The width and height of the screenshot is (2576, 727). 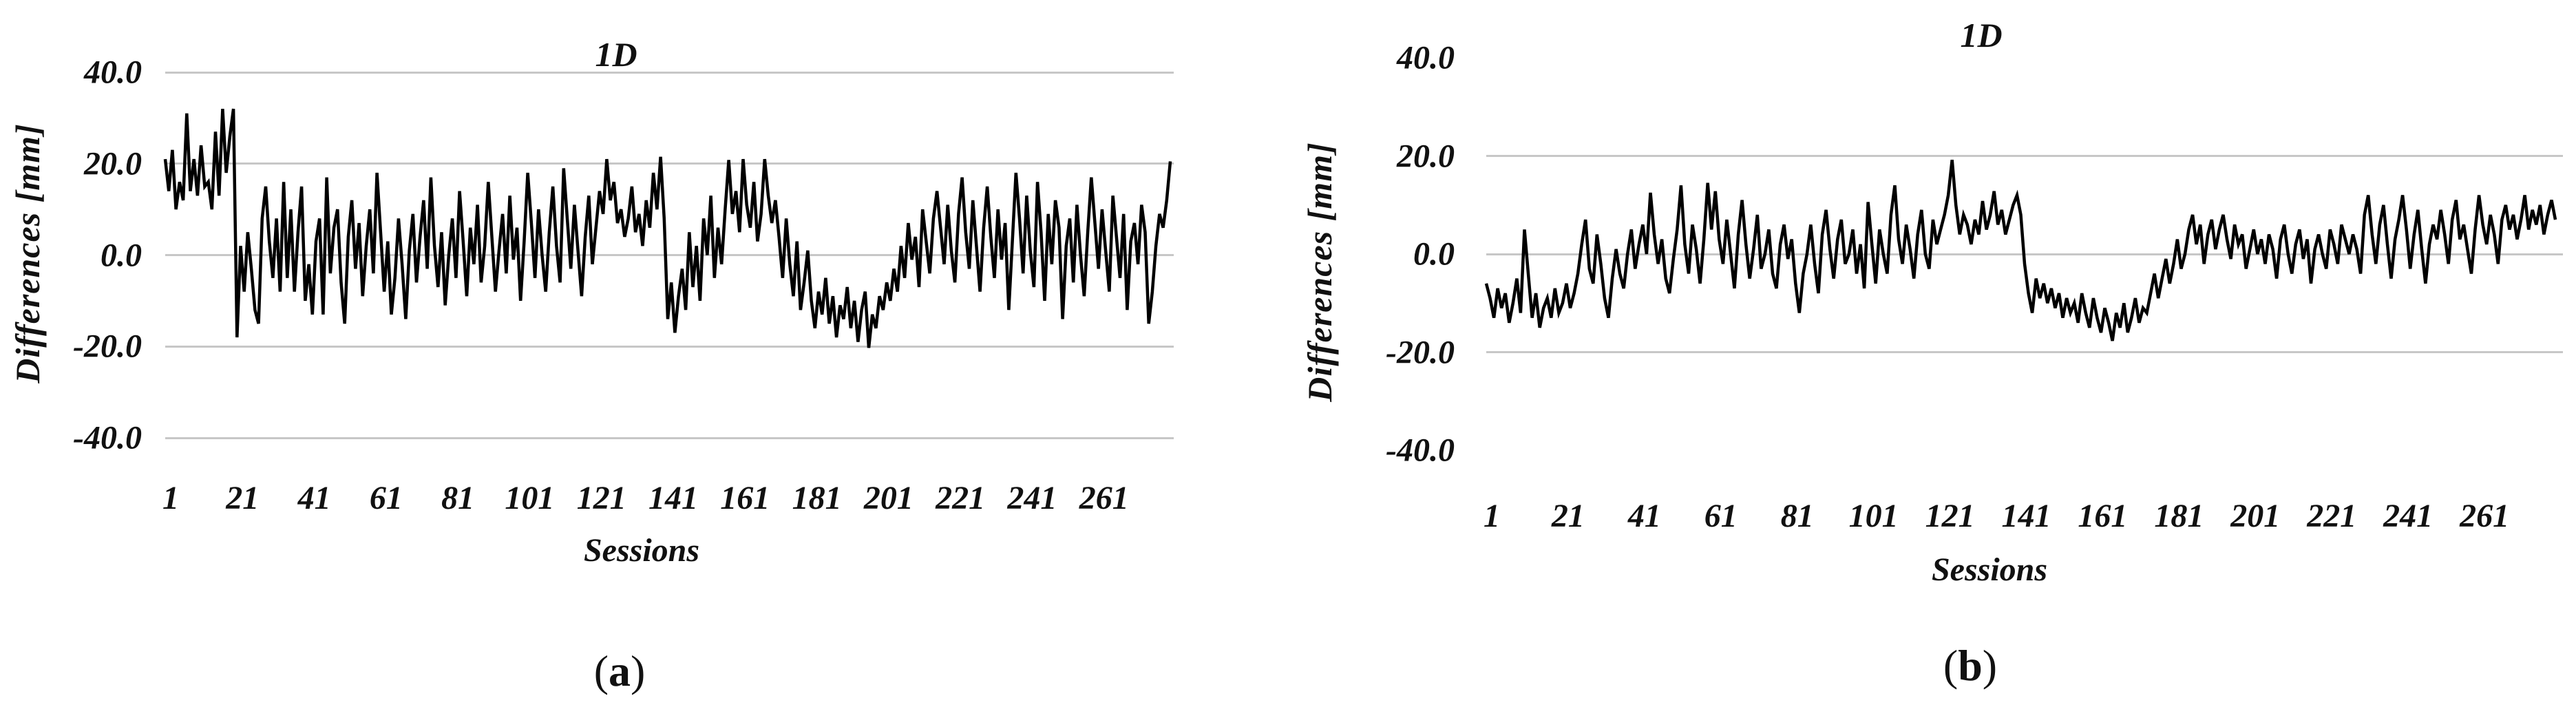 I want to click on panel-caption: (b), so click(x=1971, y=666).